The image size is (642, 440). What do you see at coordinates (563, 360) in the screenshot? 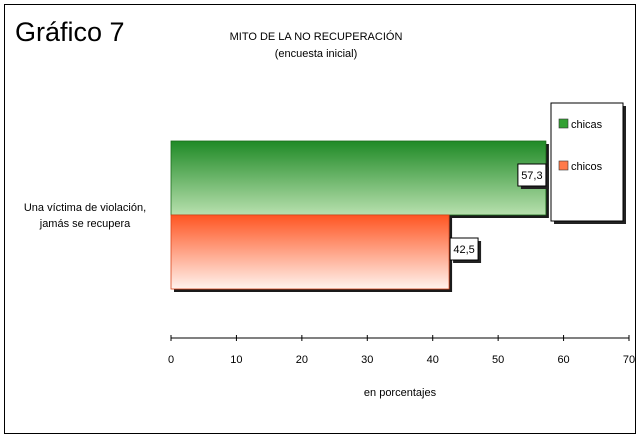
I see `x-tick-label: 60` at bounding box center [563, 360].